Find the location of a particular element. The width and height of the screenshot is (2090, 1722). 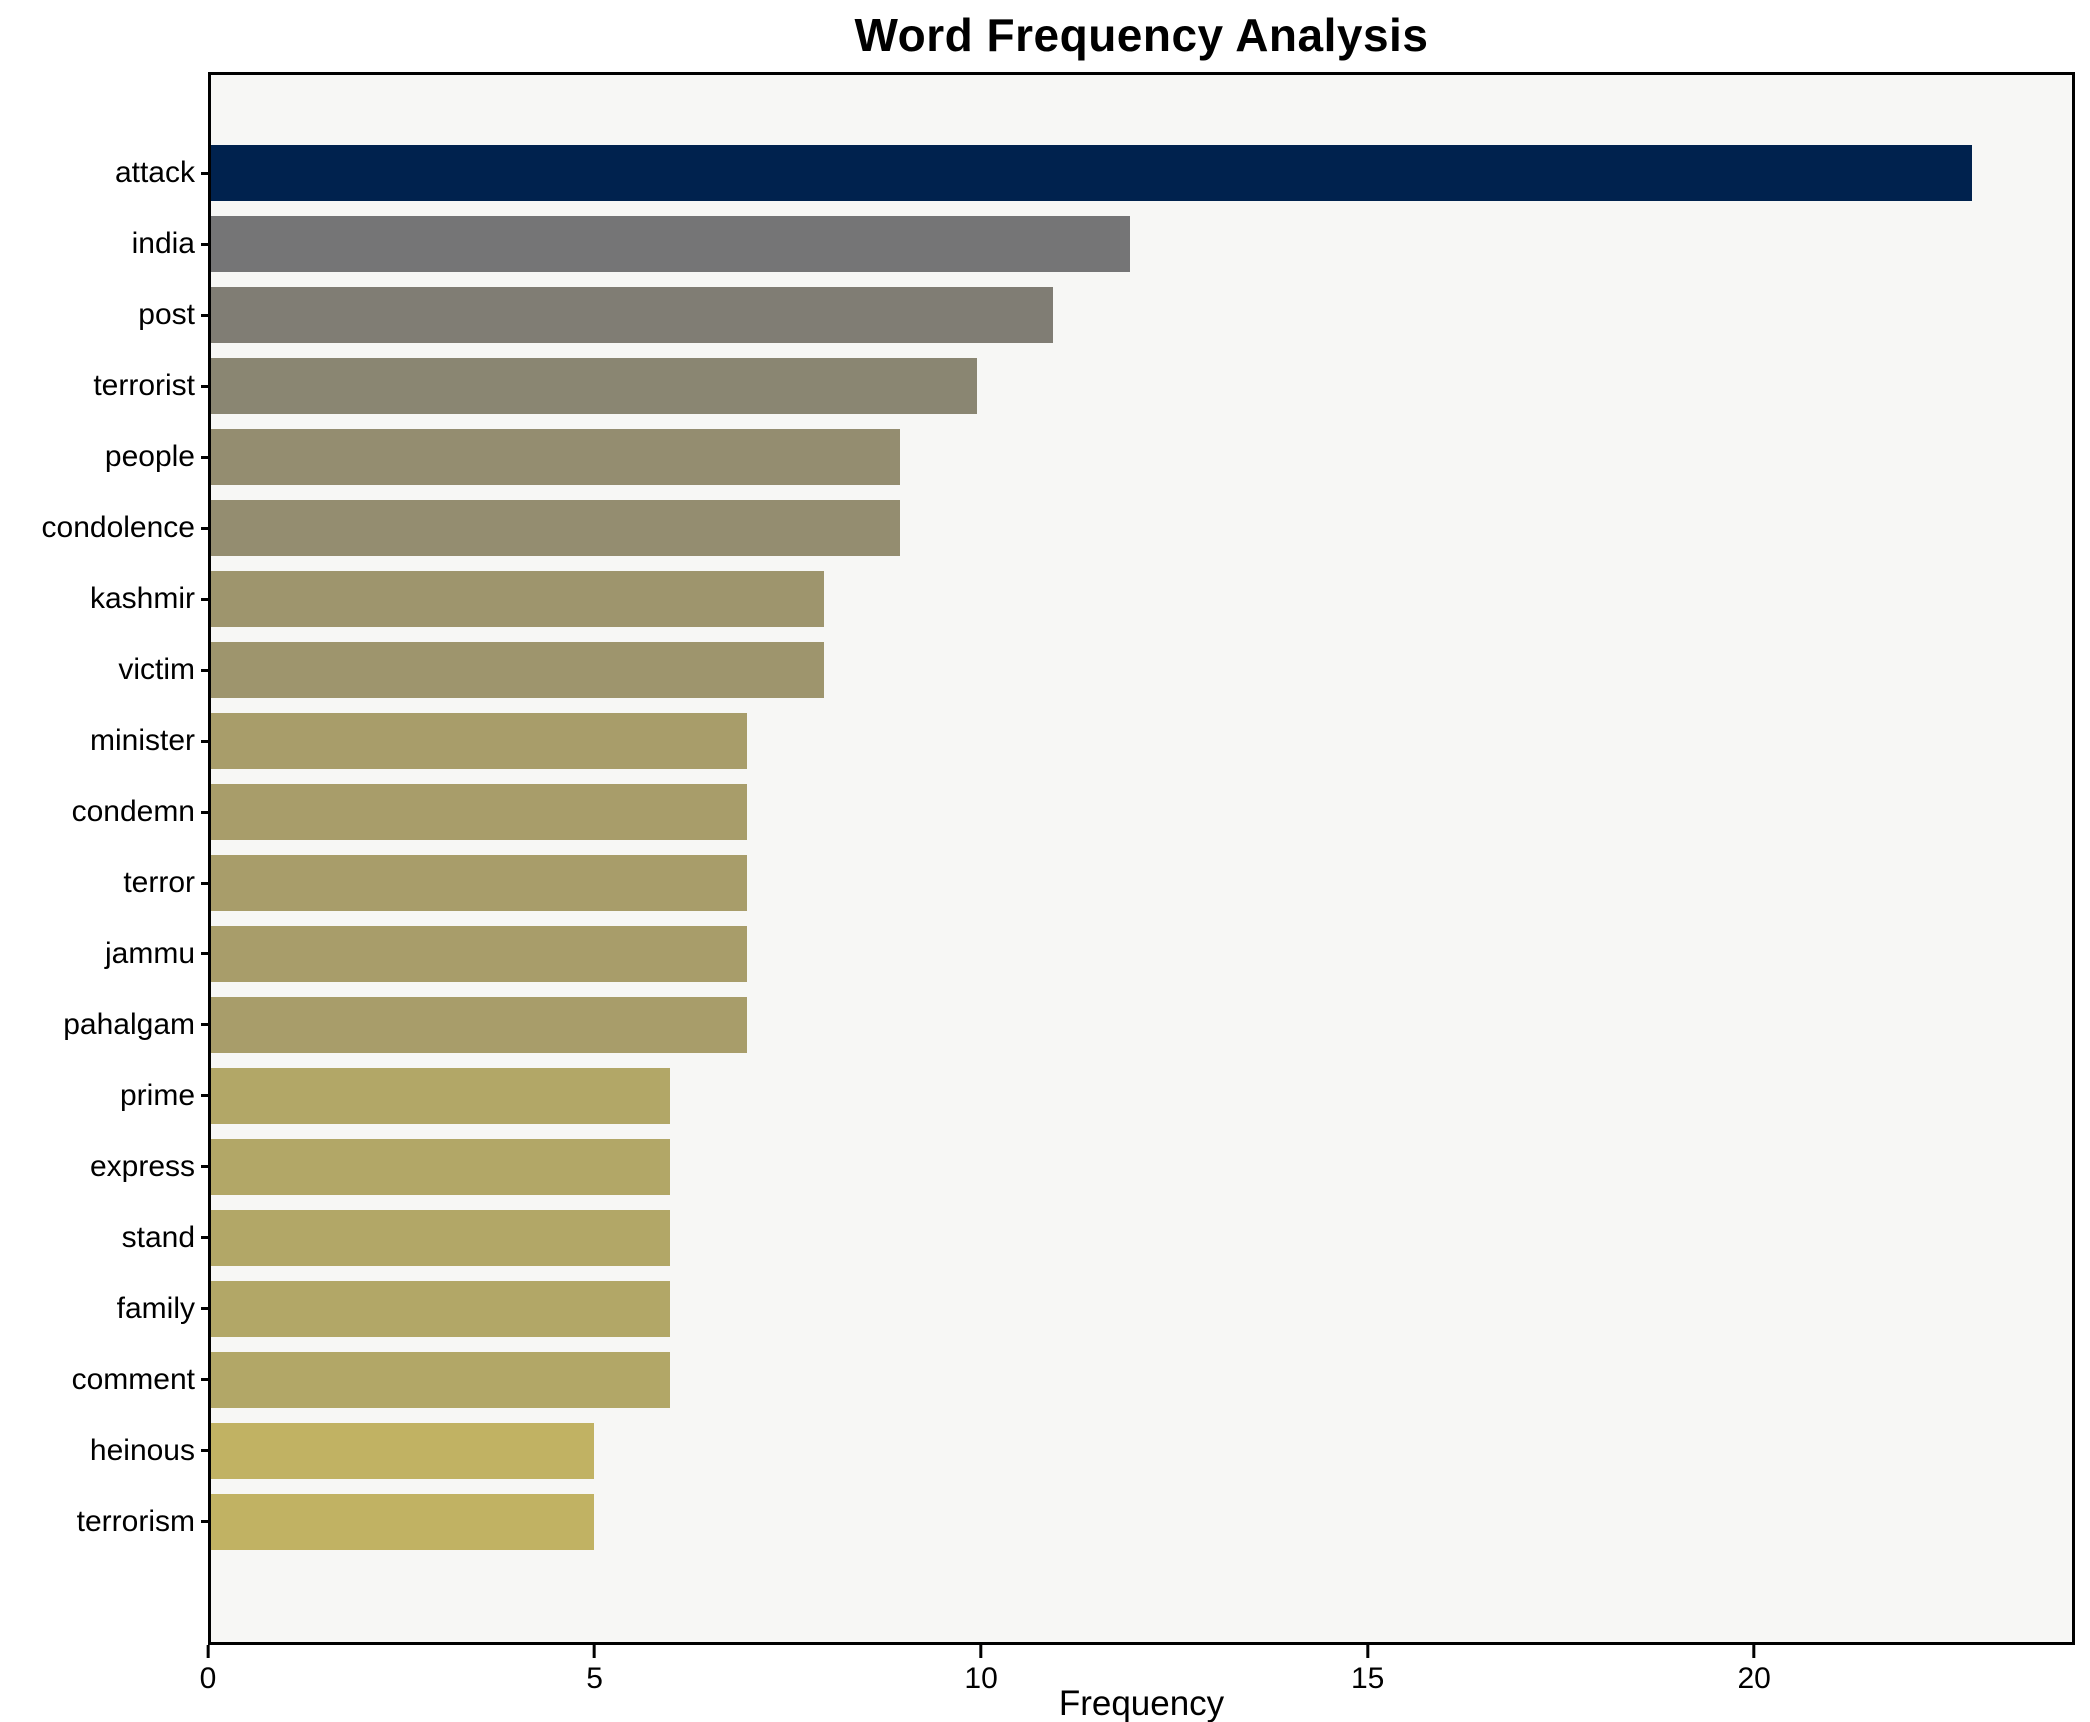

bar-post is located at coordinates (632, 315).